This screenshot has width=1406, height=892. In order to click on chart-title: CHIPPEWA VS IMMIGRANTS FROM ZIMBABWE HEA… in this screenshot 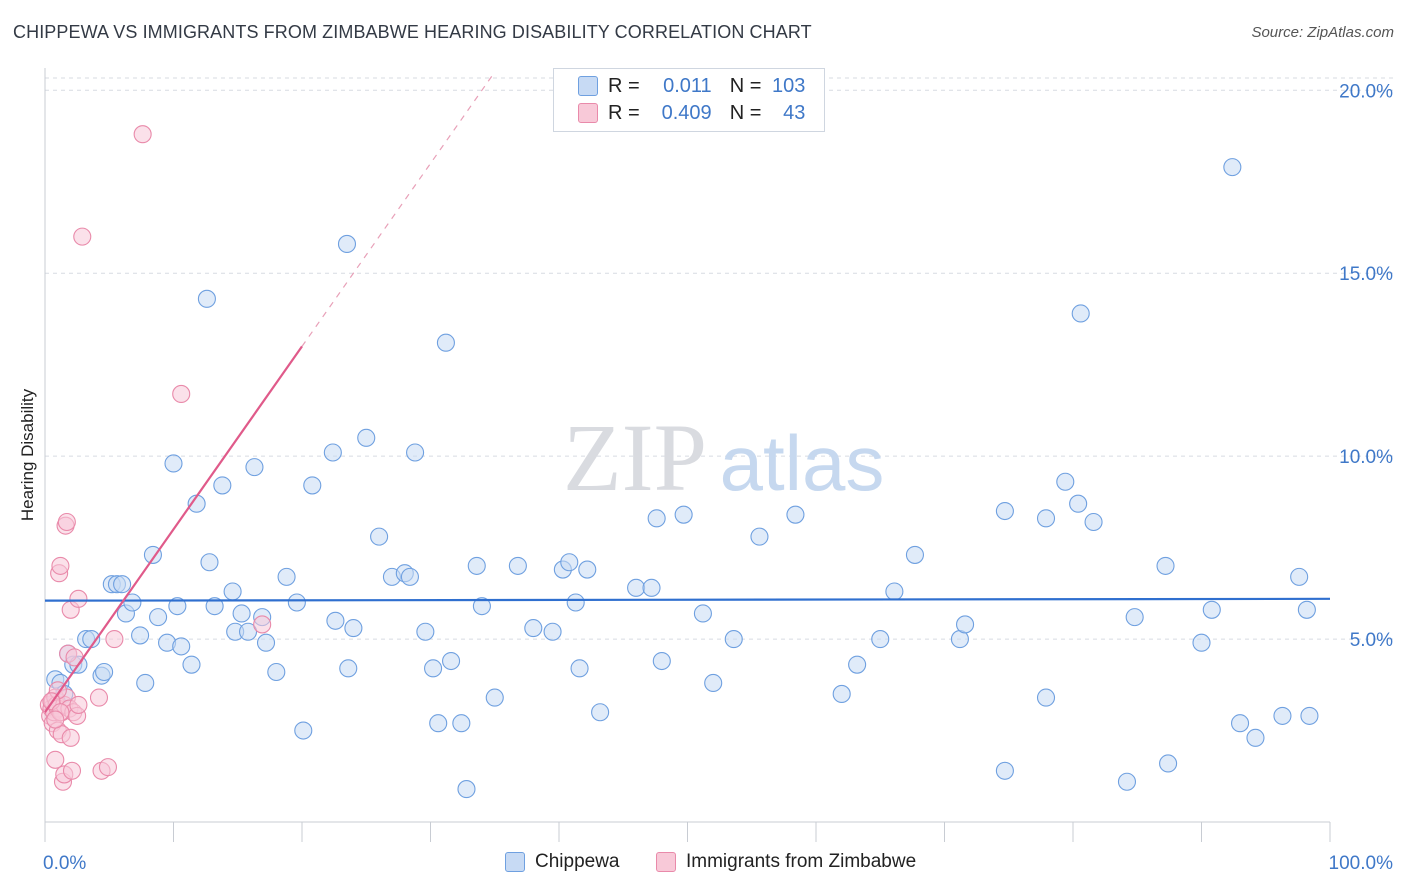, I will do `click(412, 32)`.